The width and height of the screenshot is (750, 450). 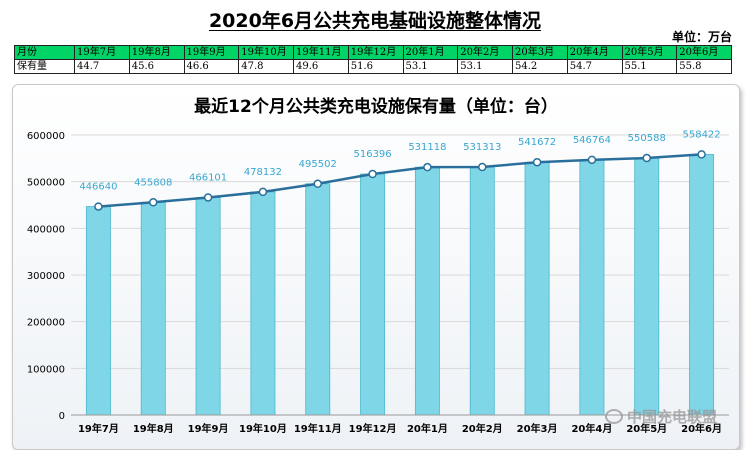 I want to click on data-label: 531118, so click(x=427, y=147).